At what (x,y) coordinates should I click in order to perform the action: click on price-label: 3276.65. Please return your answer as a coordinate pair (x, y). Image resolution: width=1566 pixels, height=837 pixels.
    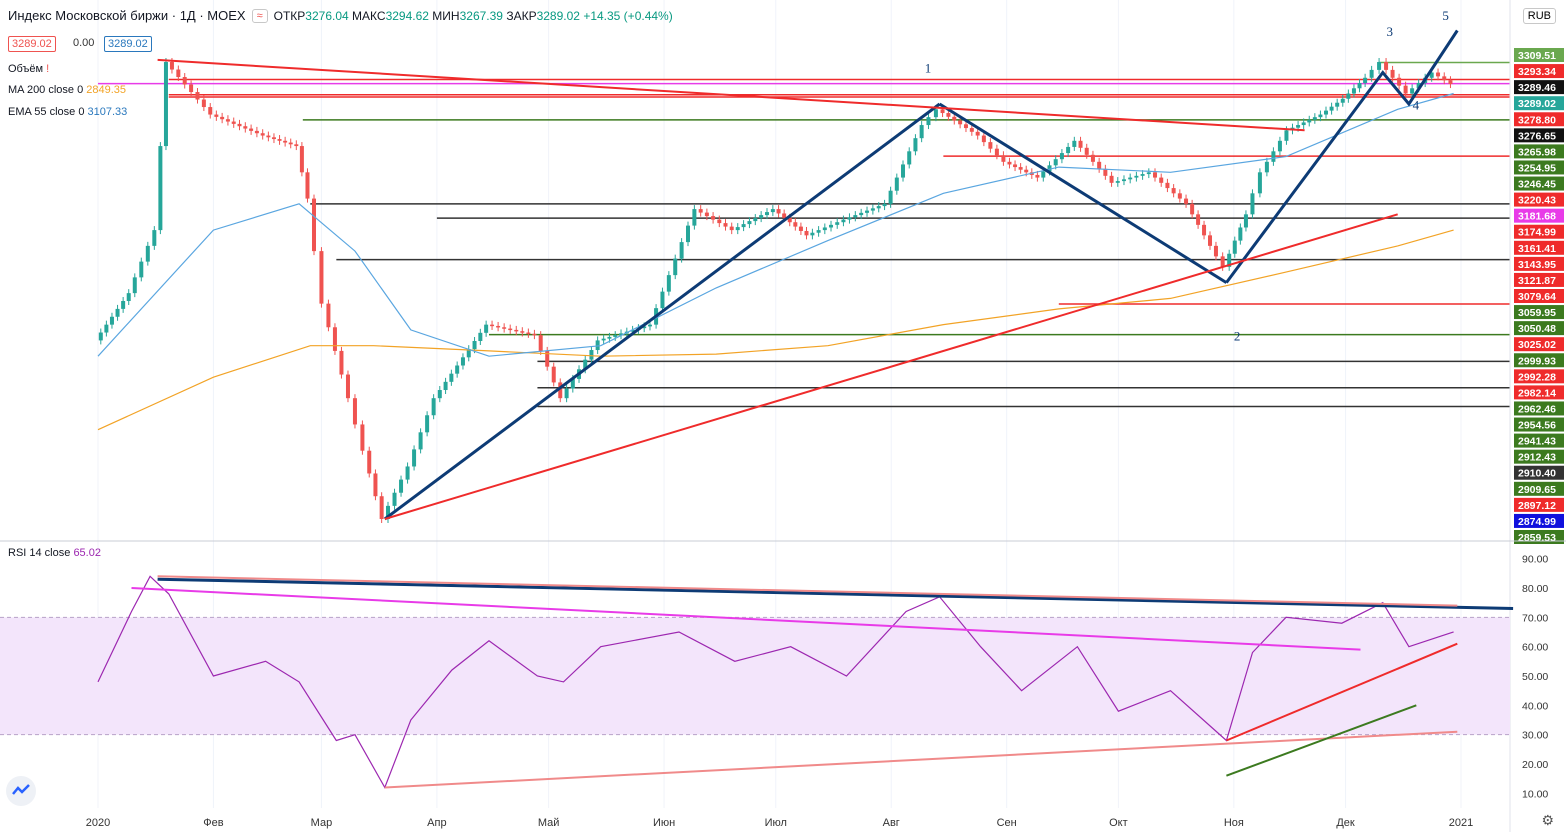
    Looking at the image, I should click on (1537, 136).